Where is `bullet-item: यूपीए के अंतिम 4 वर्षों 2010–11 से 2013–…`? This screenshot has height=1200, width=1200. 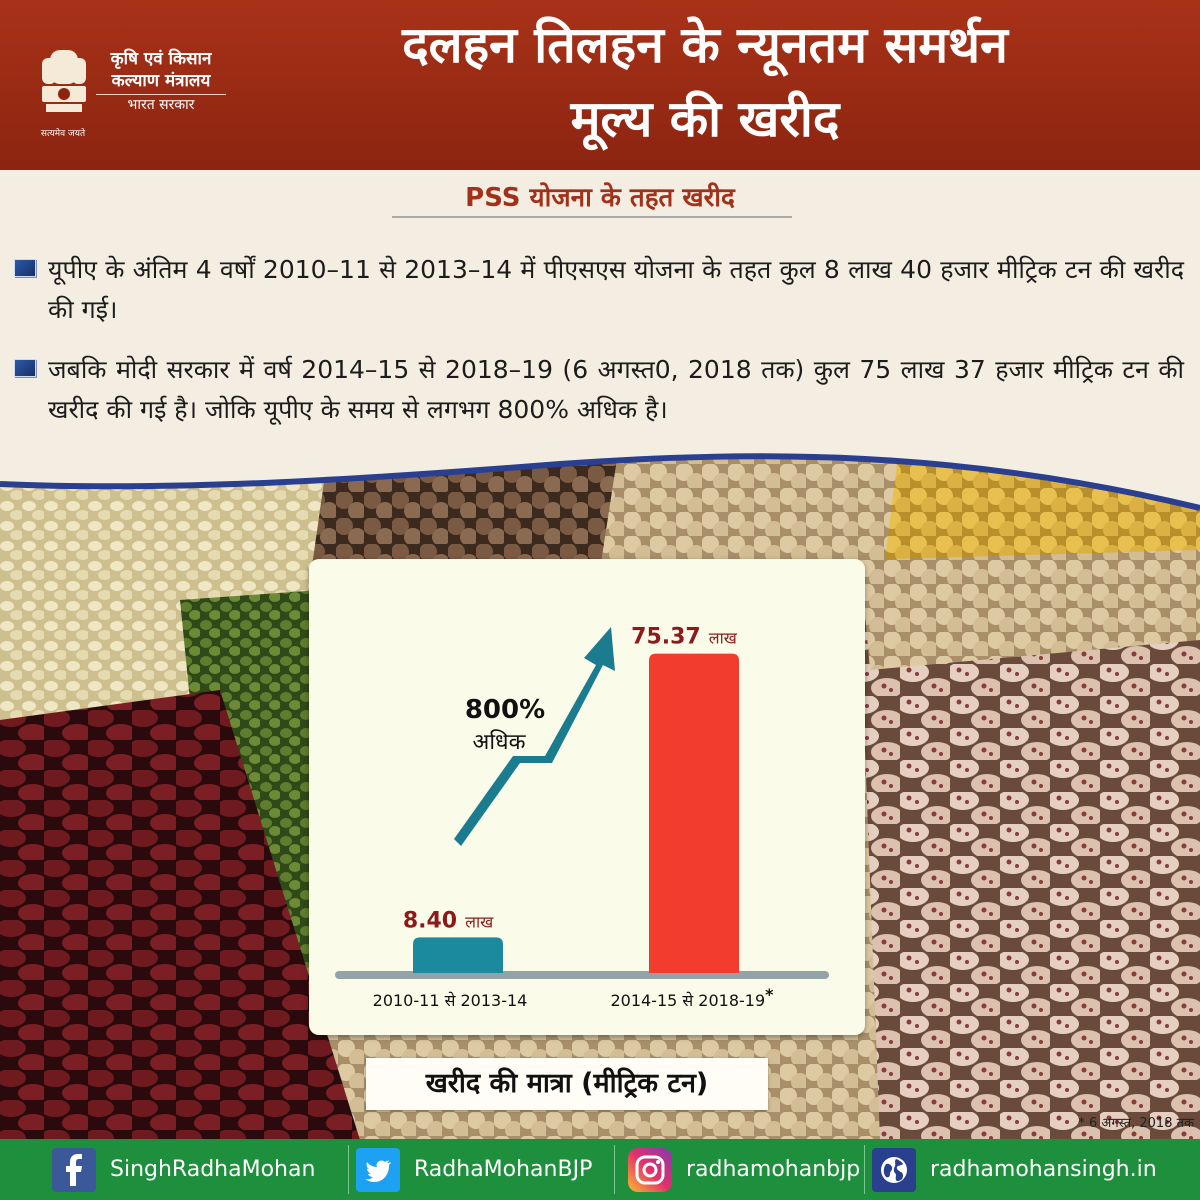
bullet-item: यूपीए के अंतिम 4 वर्षों 2010–11 से 2013–… is located at coordinates (599, 290).